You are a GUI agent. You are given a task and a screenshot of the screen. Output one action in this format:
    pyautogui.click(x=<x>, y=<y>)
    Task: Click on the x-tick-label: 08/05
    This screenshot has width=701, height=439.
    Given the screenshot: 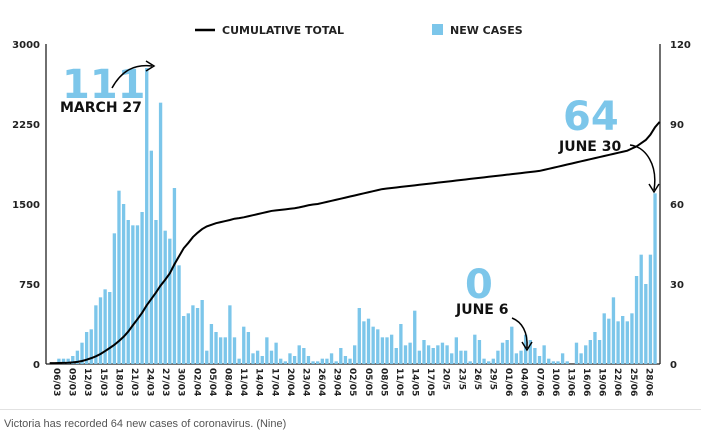 What is the action you would take?
    pyautogui.click(x=383, y=382)
    